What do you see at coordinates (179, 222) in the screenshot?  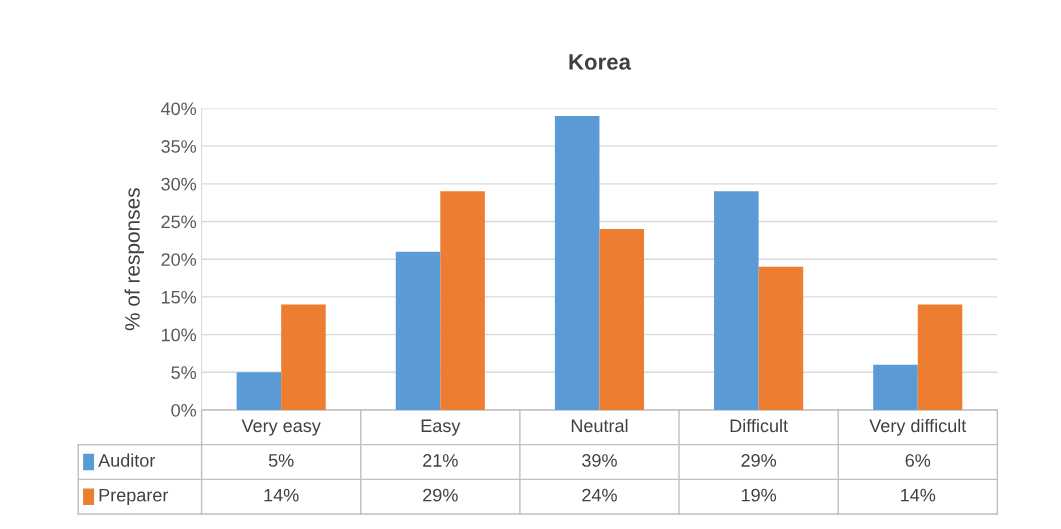 I see `y-tick-label: 25%` at bounding box center [179, 222].